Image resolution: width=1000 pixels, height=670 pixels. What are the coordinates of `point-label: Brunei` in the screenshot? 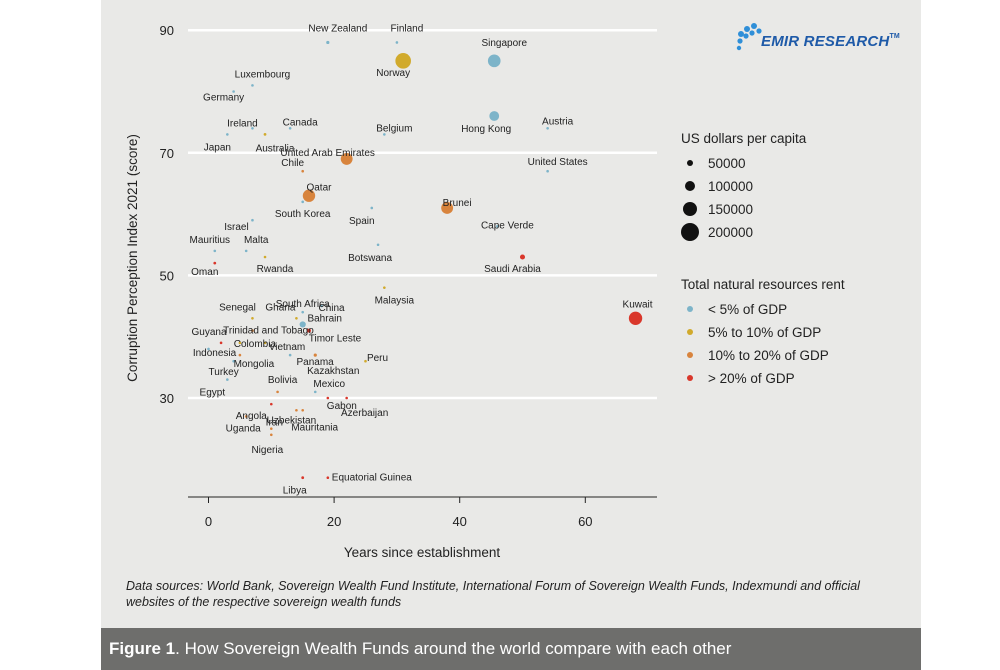 It's located at (457, 203).